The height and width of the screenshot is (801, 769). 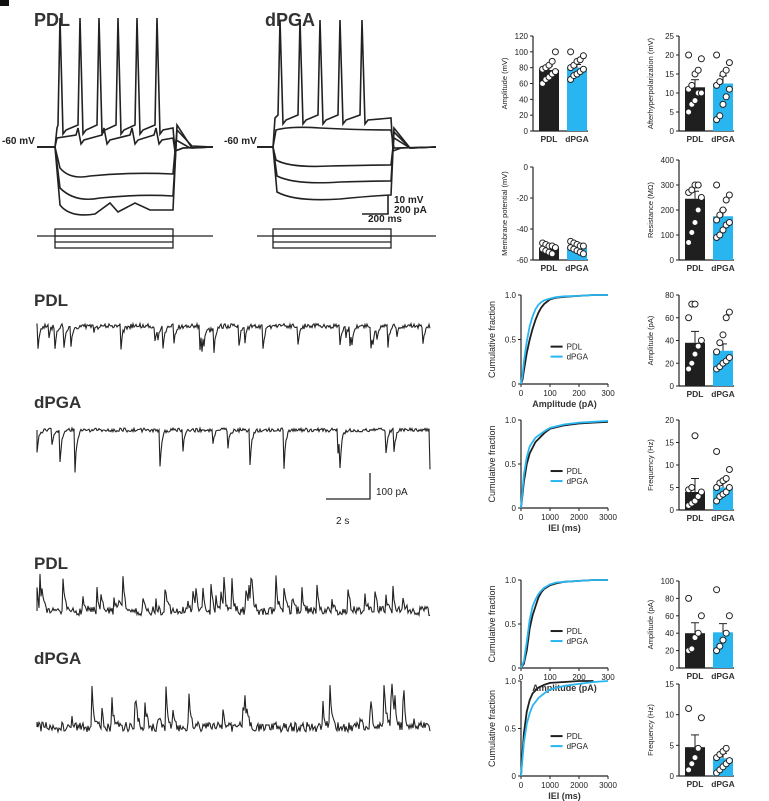 What do you see at coordinates (521, 785) in the screenshot?
I see `x-tick-label: 0` at bounding box center [521, 785].